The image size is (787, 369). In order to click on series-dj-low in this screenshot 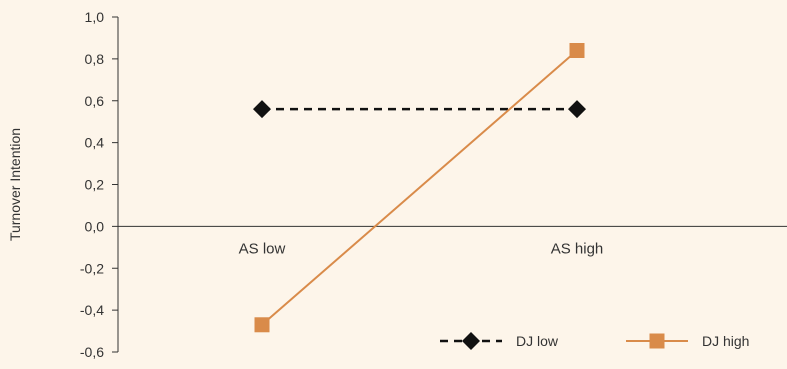, I will do `click(419, 109)`.